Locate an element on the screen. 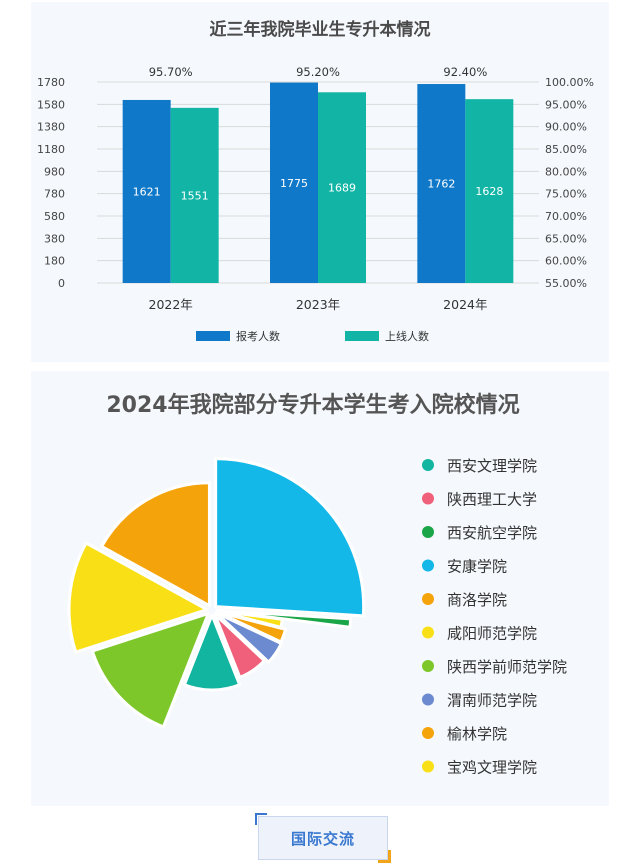  tab-international-exchange: 国际交流 is located at coordinates (323, 838).